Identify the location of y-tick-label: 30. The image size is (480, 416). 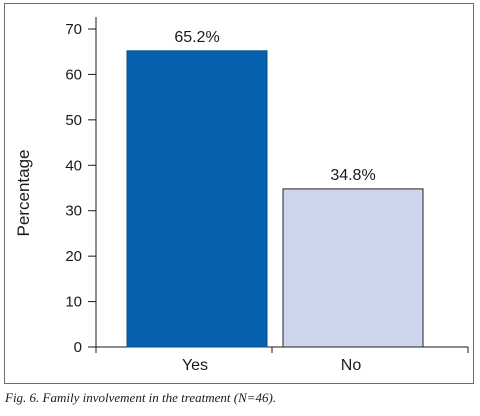
(73, 211).